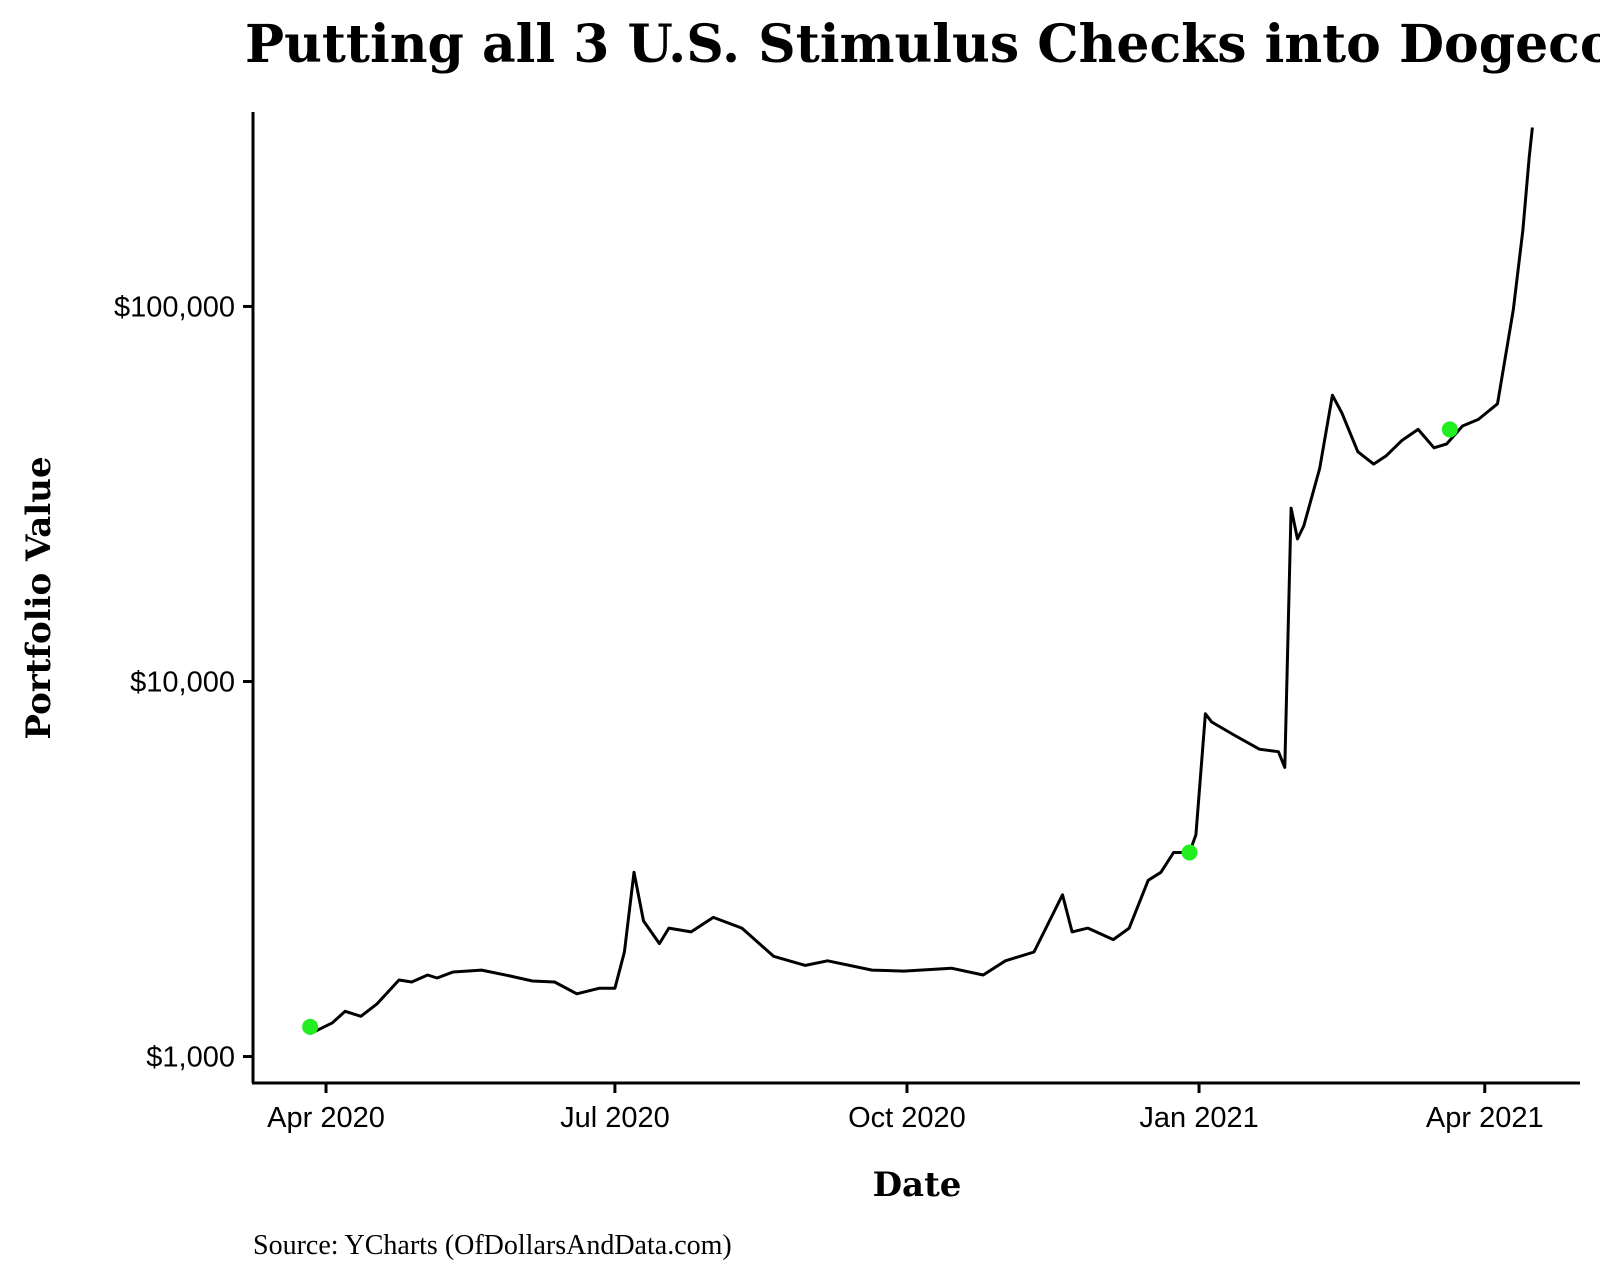 Image resolution: width=1600 pixels, height=1280 pixels. Describe the element at coordinates (190, 1058) in the screenshot. I see `y-tick-label: $1,000` at that location.